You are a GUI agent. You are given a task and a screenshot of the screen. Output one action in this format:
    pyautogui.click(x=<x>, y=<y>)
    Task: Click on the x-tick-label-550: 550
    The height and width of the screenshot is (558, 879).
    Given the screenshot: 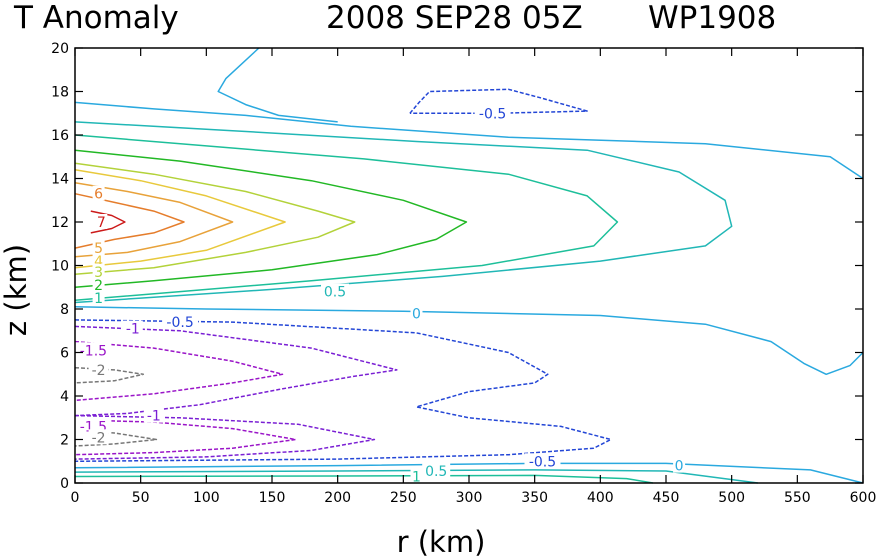 What is the action you would take?
    pyautogui.click(x=797, y=498)
    